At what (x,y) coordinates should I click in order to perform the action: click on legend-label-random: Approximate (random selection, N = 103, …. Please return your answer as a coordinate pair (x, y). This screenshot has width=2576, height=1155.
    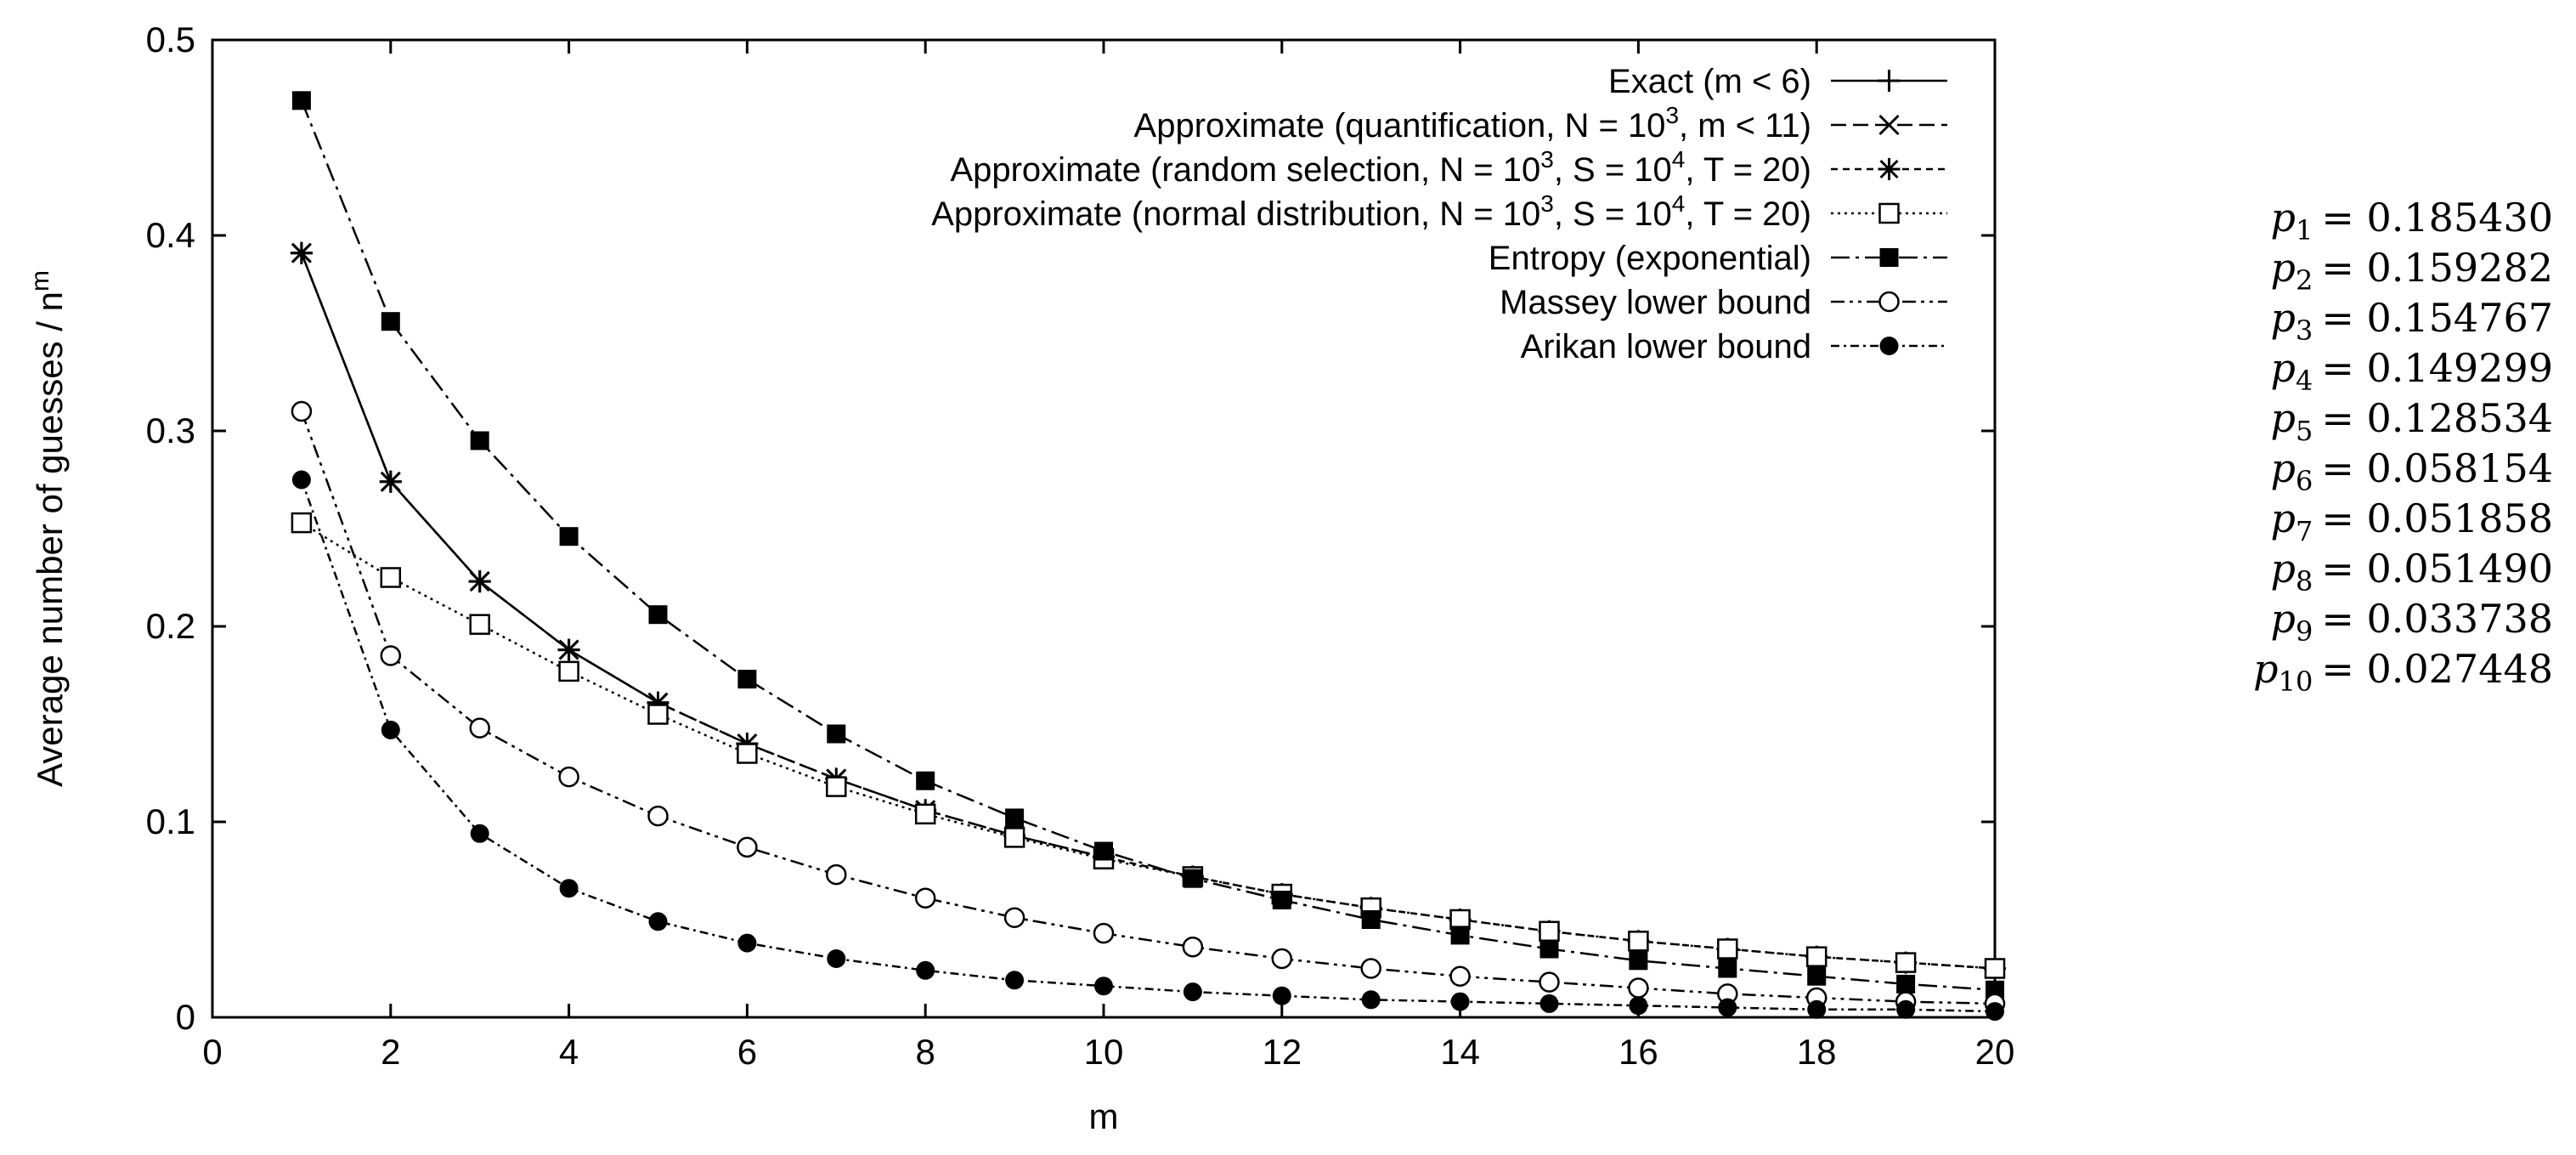
    Looking at the image, I should click on (1380, 167).